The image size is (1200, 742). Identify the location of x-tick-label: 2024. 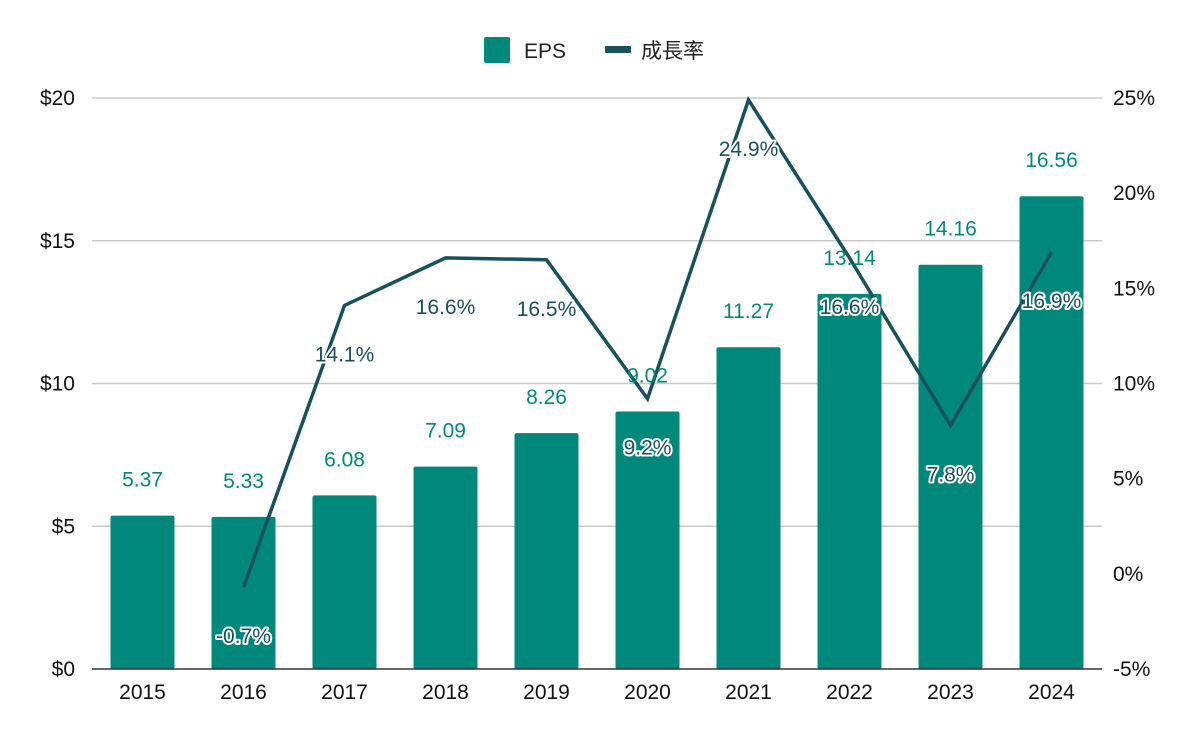
(1051, 692).